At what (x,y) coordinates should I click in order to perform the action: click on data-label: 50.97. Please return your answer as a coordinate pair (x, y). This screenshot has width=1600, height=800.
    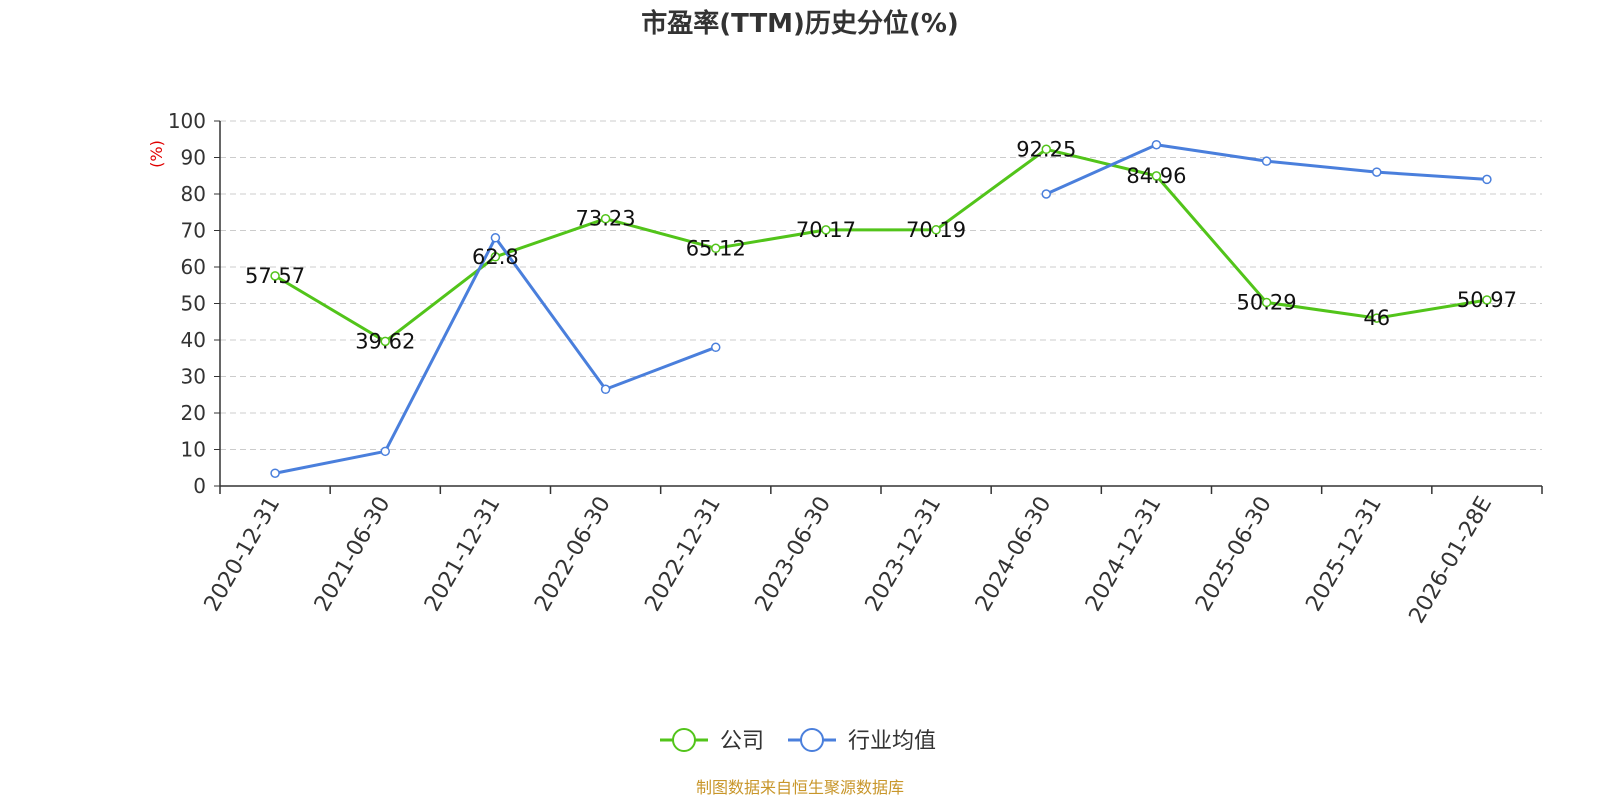
    Looking at the image, I should click on (1487, 300).